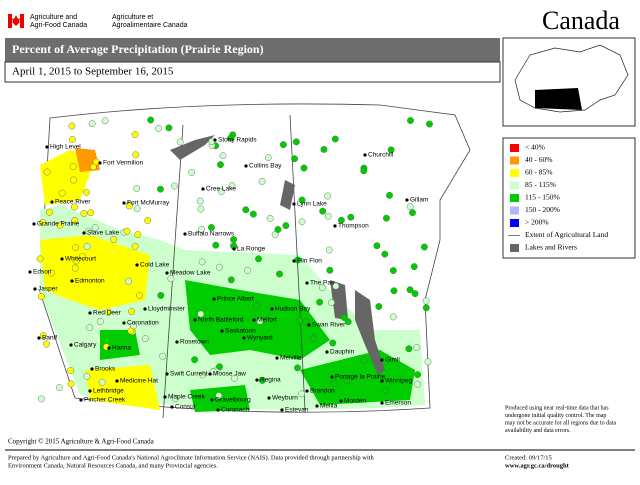  What do you see at coordinates (309, 261) in the screenshot?
I see `city-label: Flin Flon` at bounding box center [309, 261].